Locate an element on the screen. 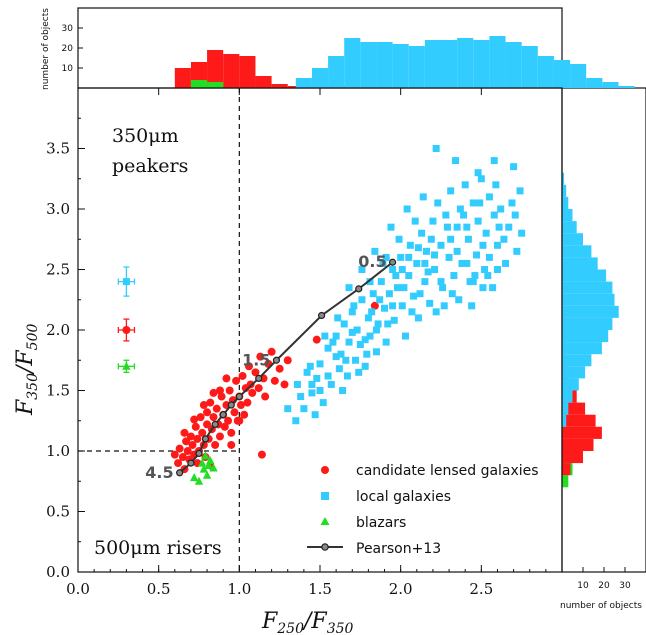 This screenshot has width=646, height=635. top-histogram-tick-label: 10 is located at coordinates (68, 69).